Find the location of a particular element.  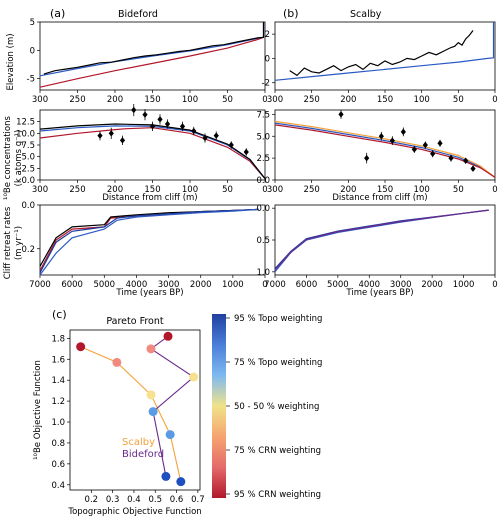

x-tick-label: 3000 is located at coordinates (169, 285).